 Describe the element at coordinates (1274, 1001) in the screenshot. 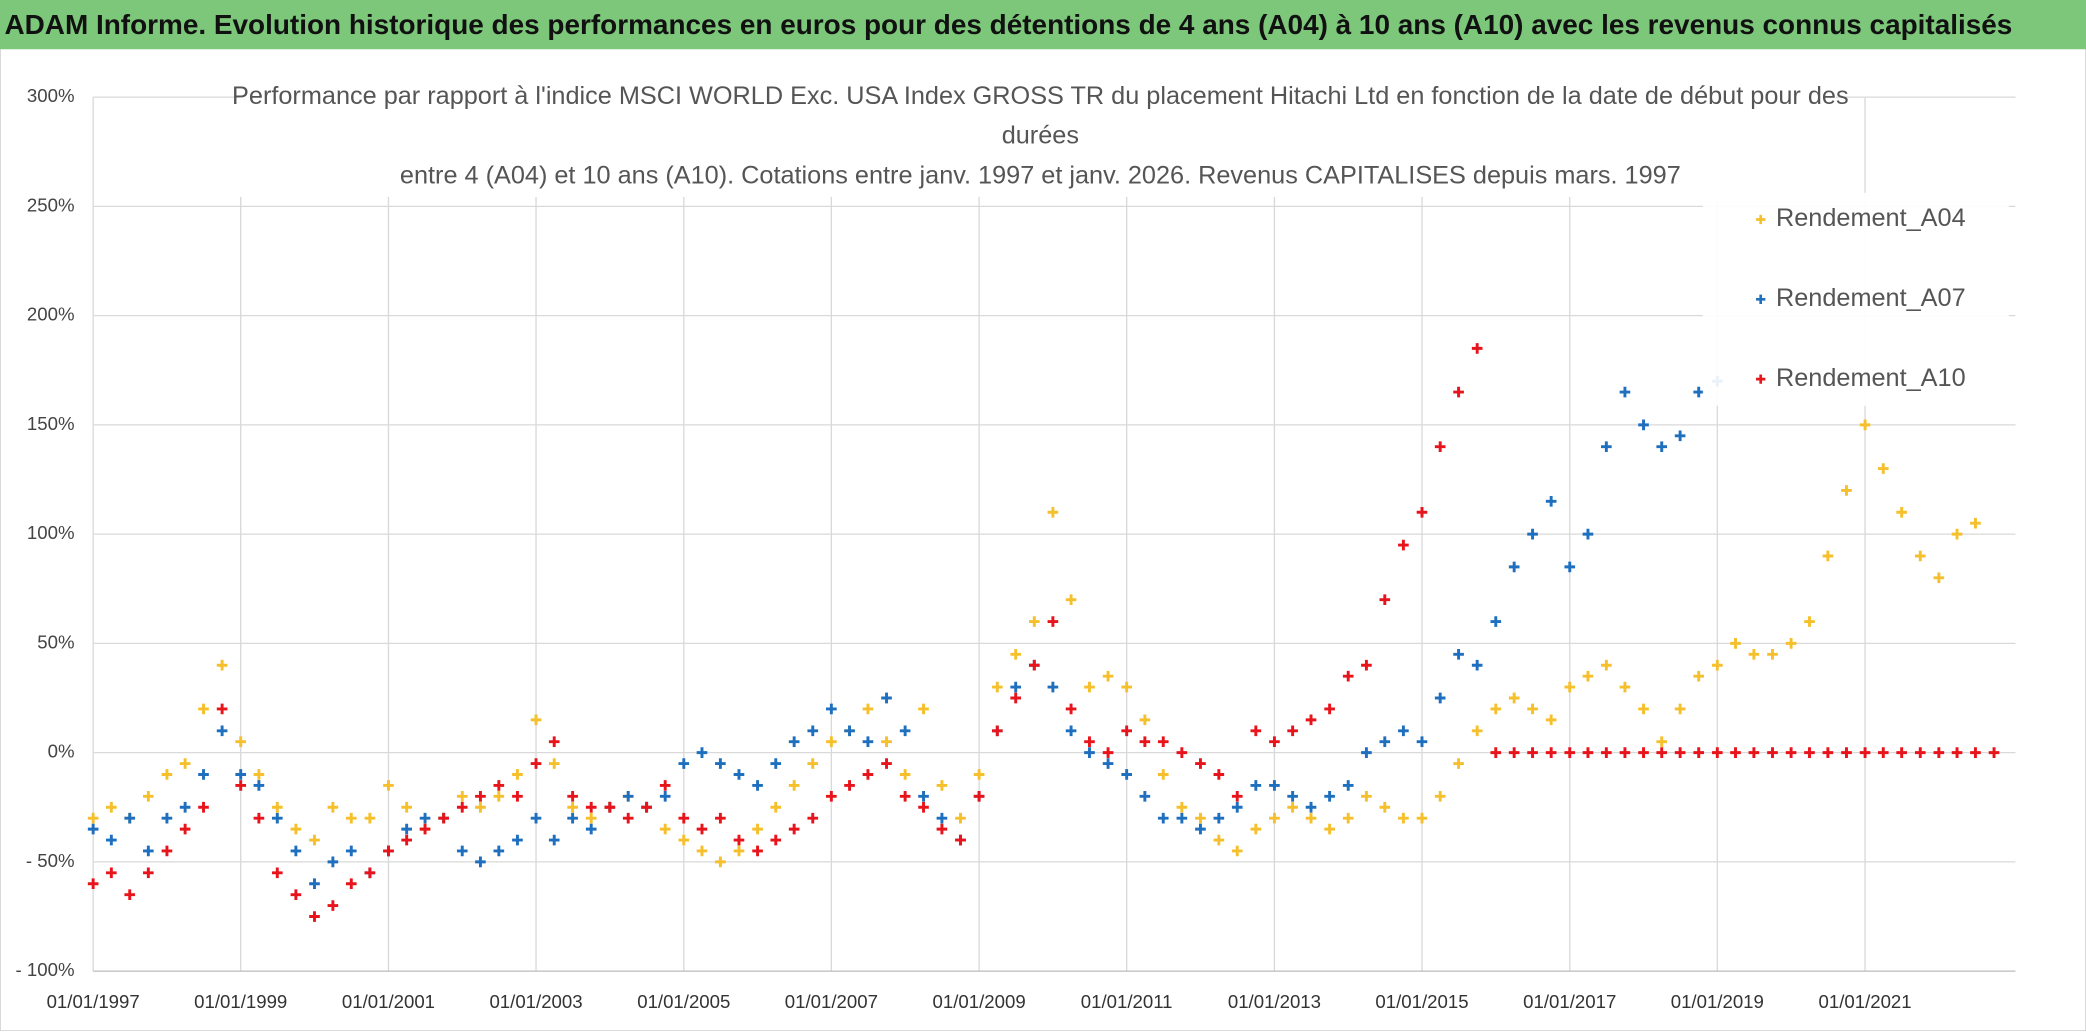

I see `x-tick-label: 01/01/2013` at that location.